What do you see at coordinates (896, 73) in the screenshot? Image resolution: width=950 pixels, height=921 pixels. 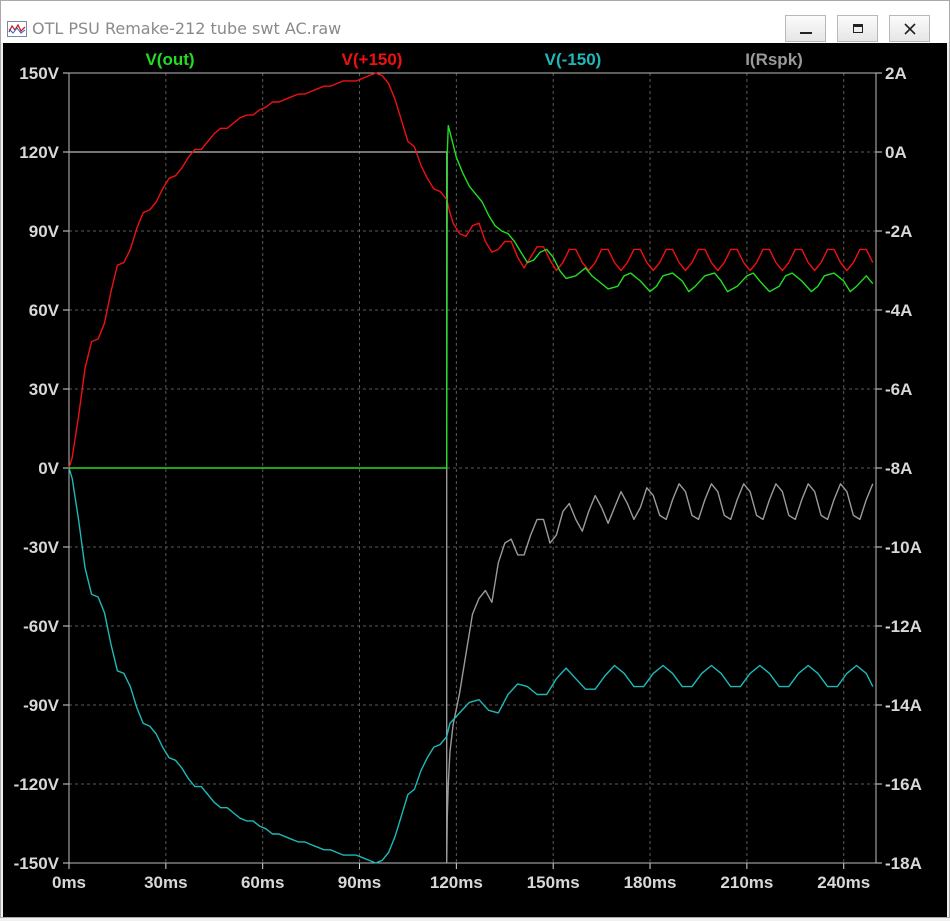 I see `y-right-tick-label: 2A` at bounding box center [896, 73].